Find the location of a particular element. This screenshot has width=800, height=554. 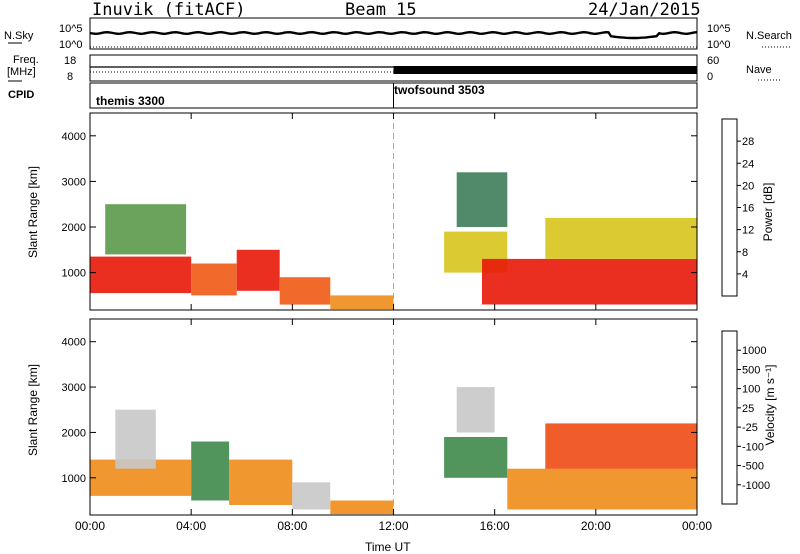

time-tick-label-0: 00:00 is located at coordinates (90, 526).